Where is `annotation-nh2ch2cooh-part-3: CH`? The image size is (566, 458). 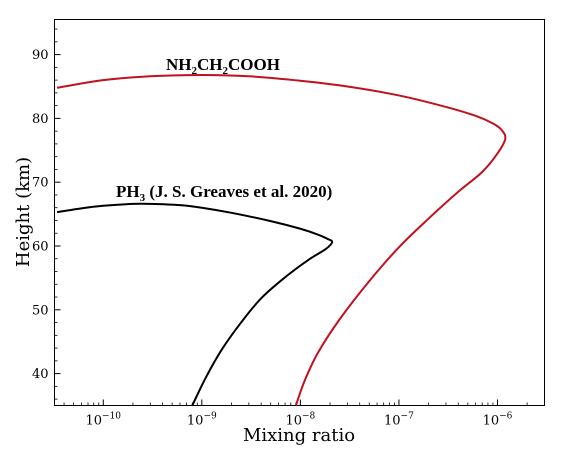
annotation-nh2ch2cooh-part-3: CH is located at coordinates (210, 64).